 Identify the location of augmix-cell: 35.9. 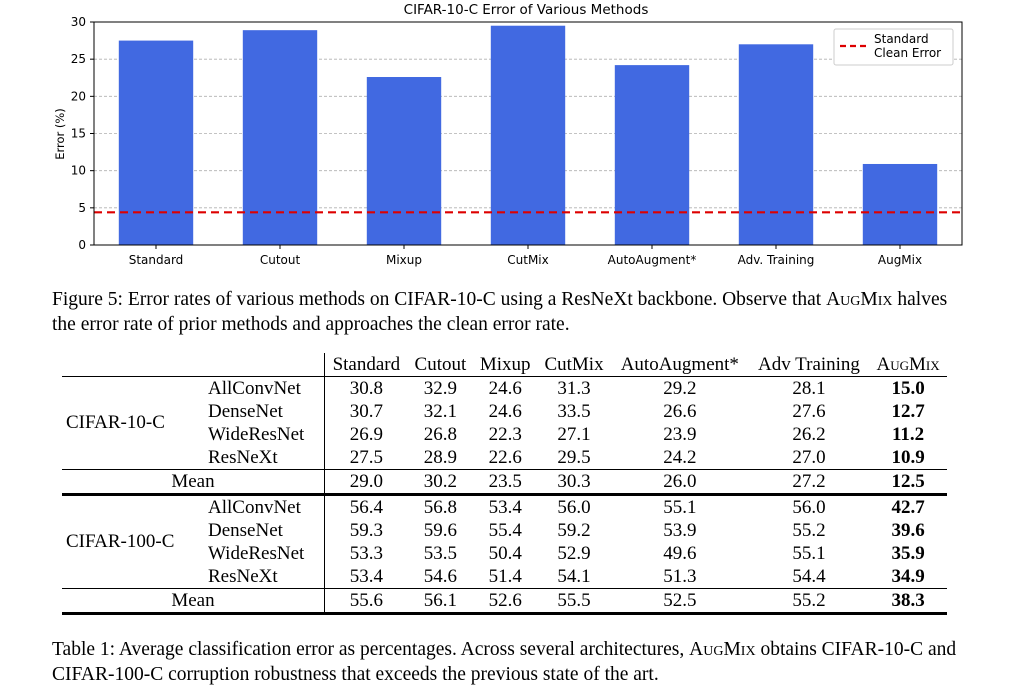
(908, 553).